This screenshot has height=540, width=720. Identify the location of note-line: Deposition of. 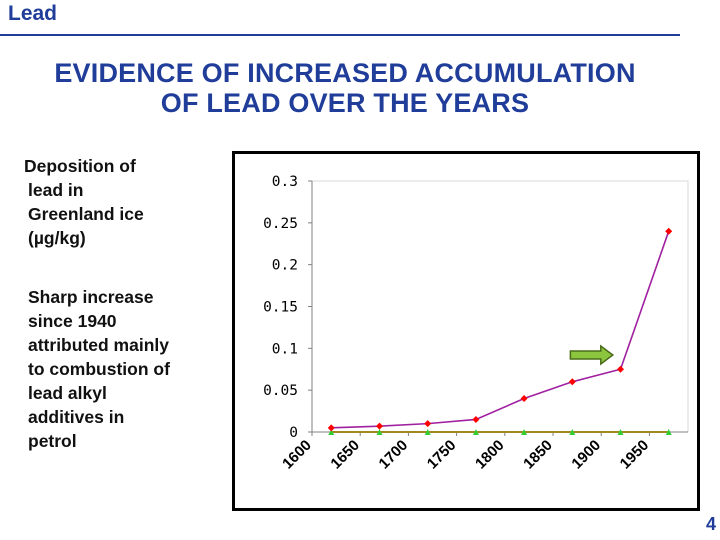
(80, 166).